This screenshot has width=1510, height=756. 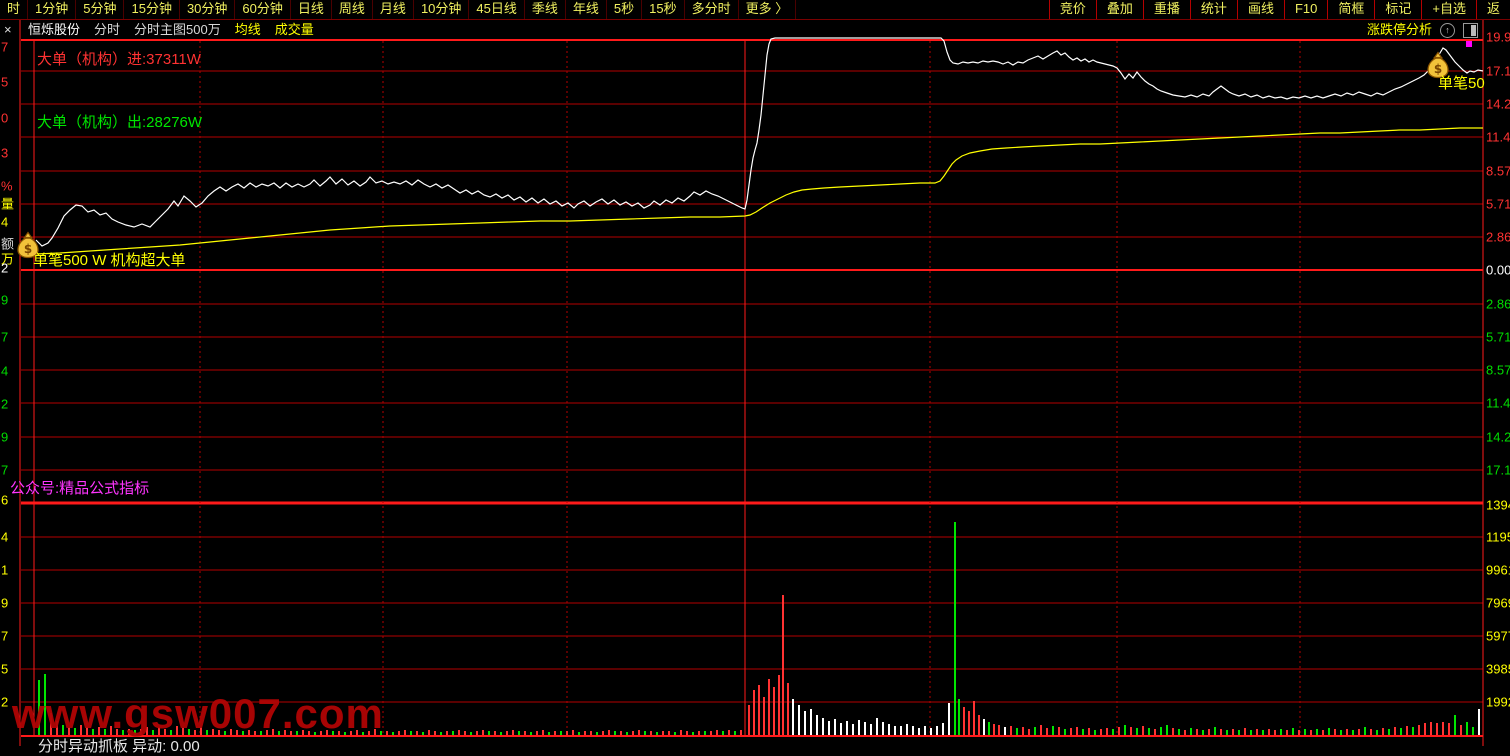 What do you see at coordinates (1498, 437) in the screenshot?
I see `right-axis-label: 14.28%` at bounding box center [1498, 437].